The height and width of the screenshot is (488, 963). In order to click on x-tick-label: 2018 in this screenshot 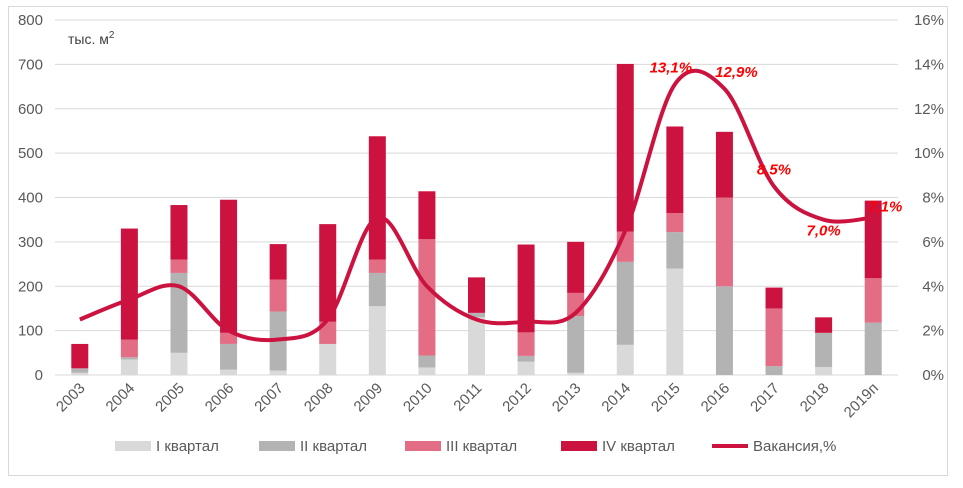, I will do `click(815, 398)`.